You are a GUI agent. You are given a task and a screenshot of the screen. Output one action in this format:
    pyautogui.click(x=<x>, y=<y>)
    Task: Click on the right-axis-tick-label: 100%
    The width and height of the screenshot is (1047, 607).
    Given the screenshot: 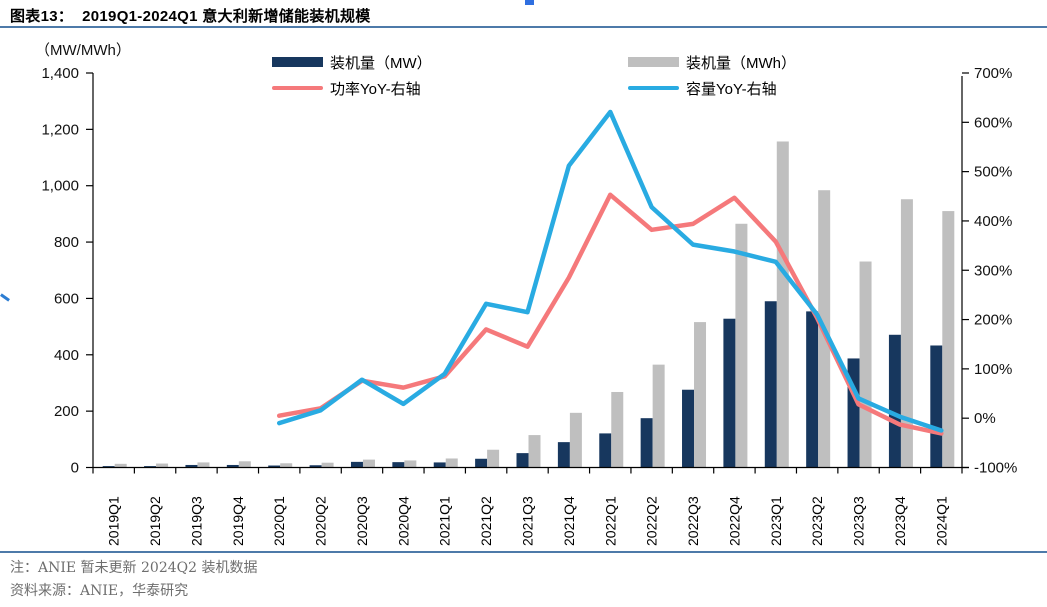 What is the action you would take?
    pyautogui.click(x=993, y=369)
    